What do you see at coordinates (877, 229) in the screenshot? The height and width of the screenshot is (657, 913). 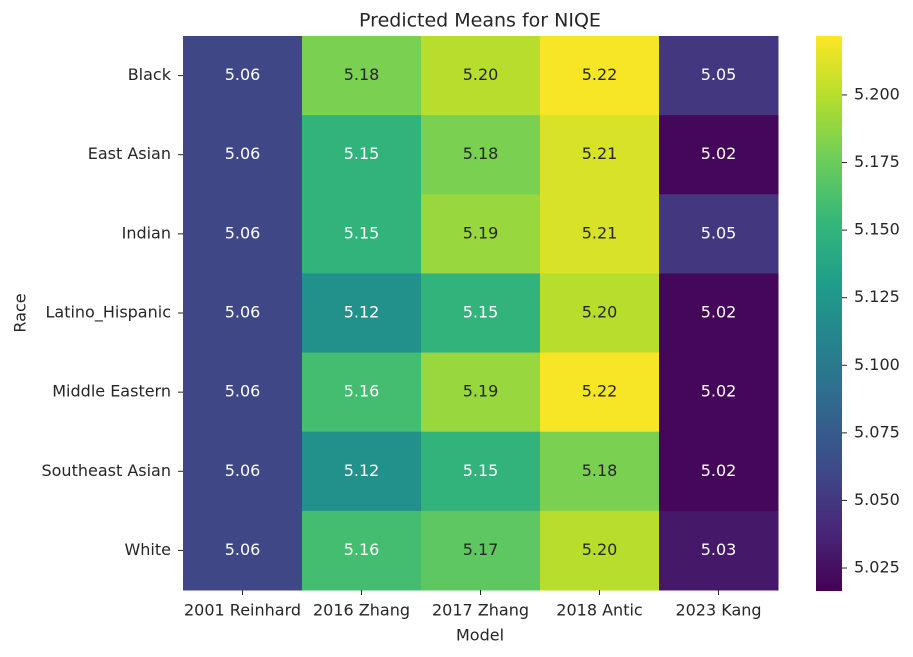 I see `colorbar-tick-label: 5.150` at bounding box center [877, 229].